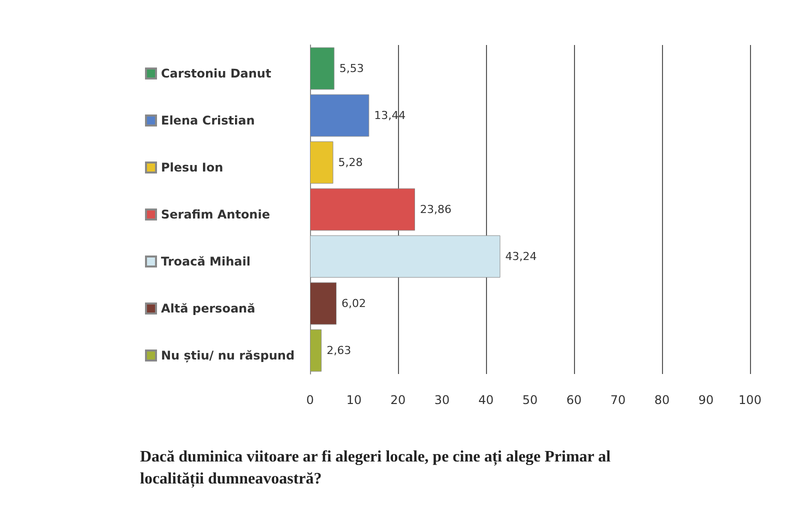 The image size is (800, 509). What do you see at coordinates (530, 400) in the screenshot?
I see `x-tick-label: 50` at bounding box center [530, 400].